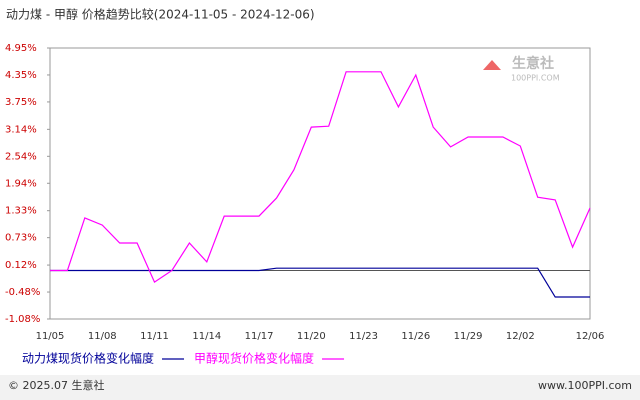 This screenshot has width=640, height=400. Describe the element at coordinates (102, 336) in the screenshot. I see `x-tick-label: 11/08` at that location.